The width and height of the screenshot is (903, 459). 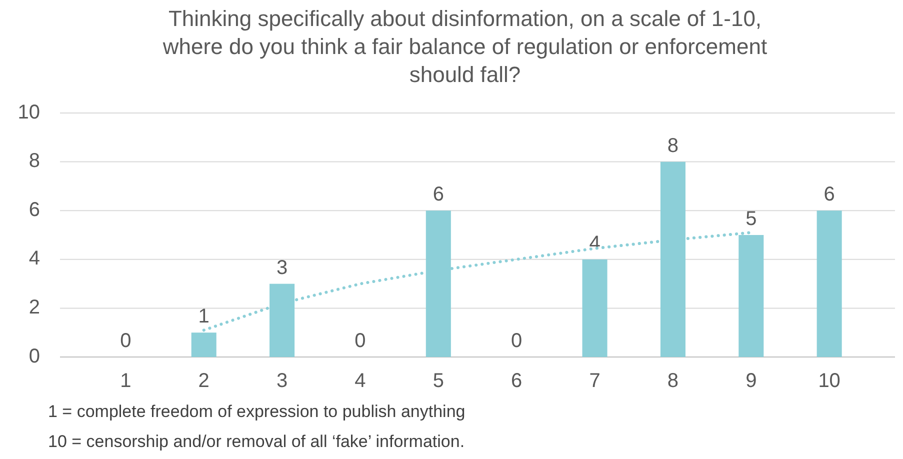 I want to click on x-tick-label: 10, so click(x=829, y=381).